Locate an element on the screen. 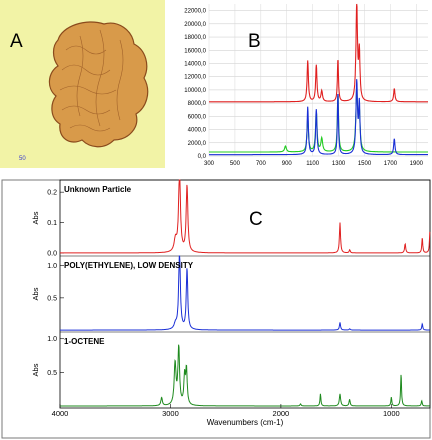  particle-texture is located at coordinates (91, 80).